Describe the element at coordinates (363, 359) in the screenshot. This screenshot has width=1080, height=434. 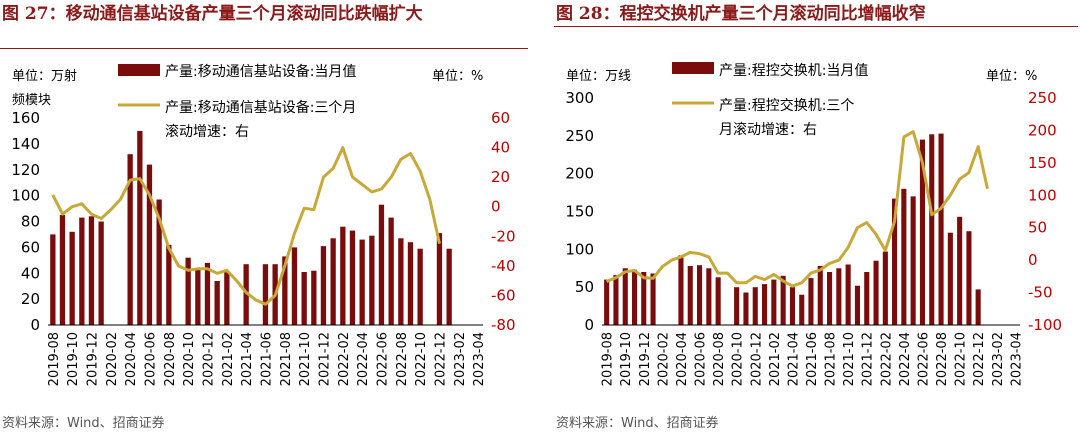
I see `x-tick-label: 2022-04` at that location.